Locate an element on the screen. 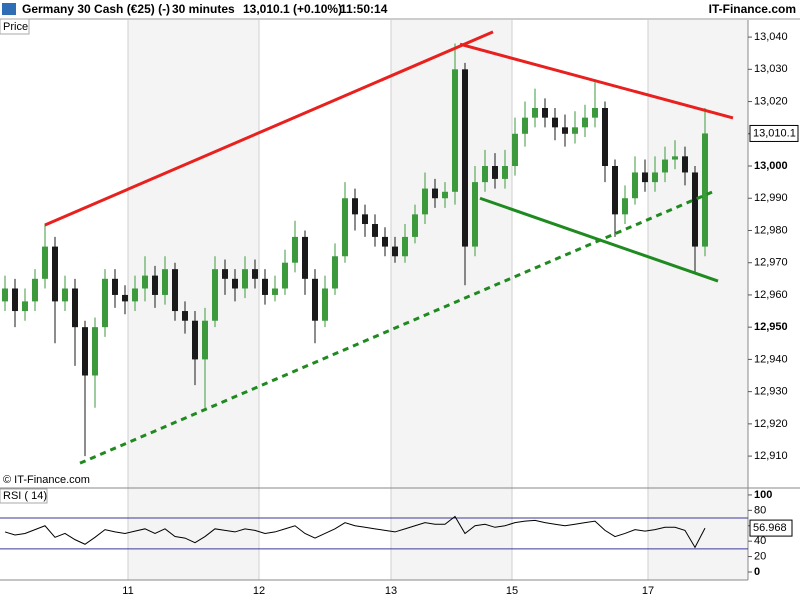  panel-label-box is located at coordinates (15, 26).